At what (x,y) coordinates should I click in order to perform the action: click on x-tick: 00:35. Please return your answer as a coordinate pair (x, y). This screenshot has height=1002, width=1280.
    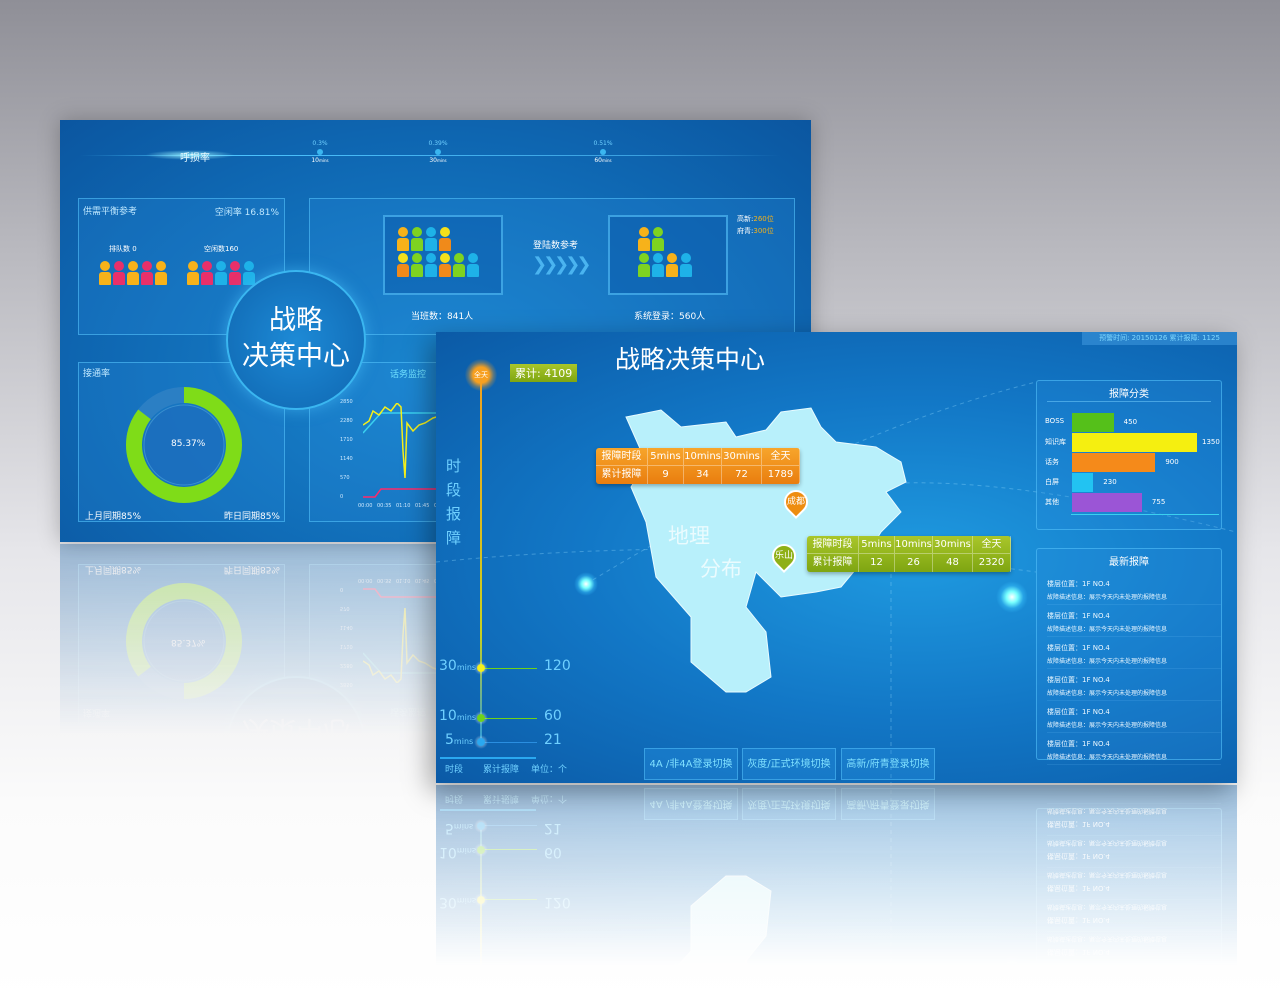
    Looking at the image, I should click on (384, 506).